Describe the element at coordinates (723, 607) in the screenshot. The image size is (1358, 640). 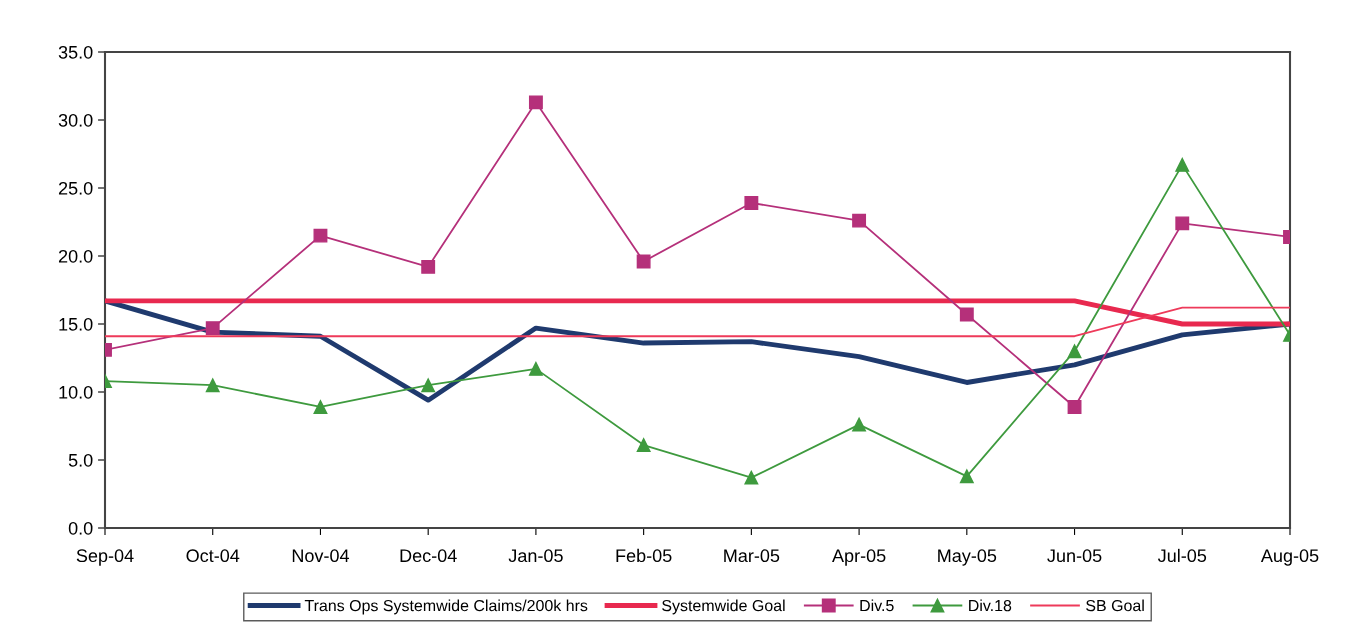
I see `legend-label: Systemwide Goal` at that location.